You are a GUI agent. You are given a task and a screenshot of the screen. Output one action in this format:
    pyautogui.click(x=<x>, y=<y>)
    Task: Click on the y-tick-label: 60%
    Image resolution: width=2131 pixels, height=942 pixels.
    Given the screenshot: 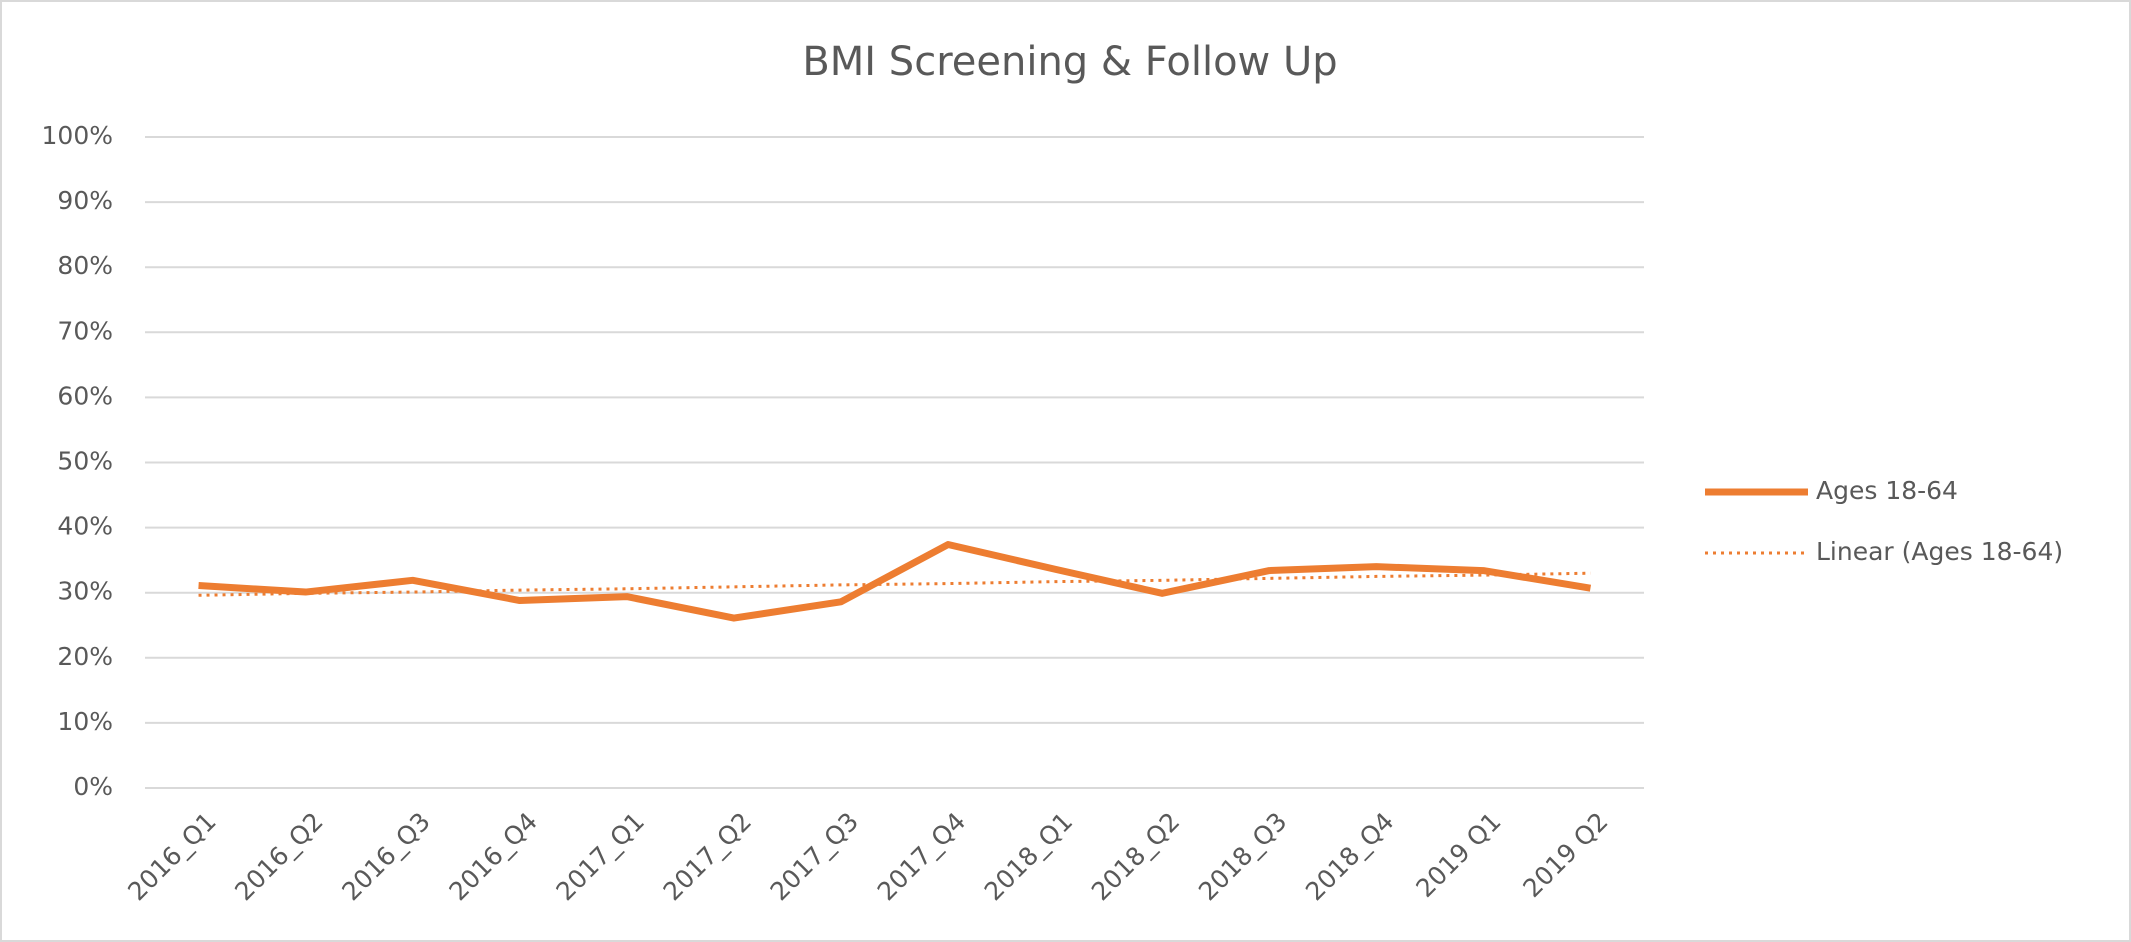 What is the action you would take?
    pyautogui.click(x=85, y=395)
    